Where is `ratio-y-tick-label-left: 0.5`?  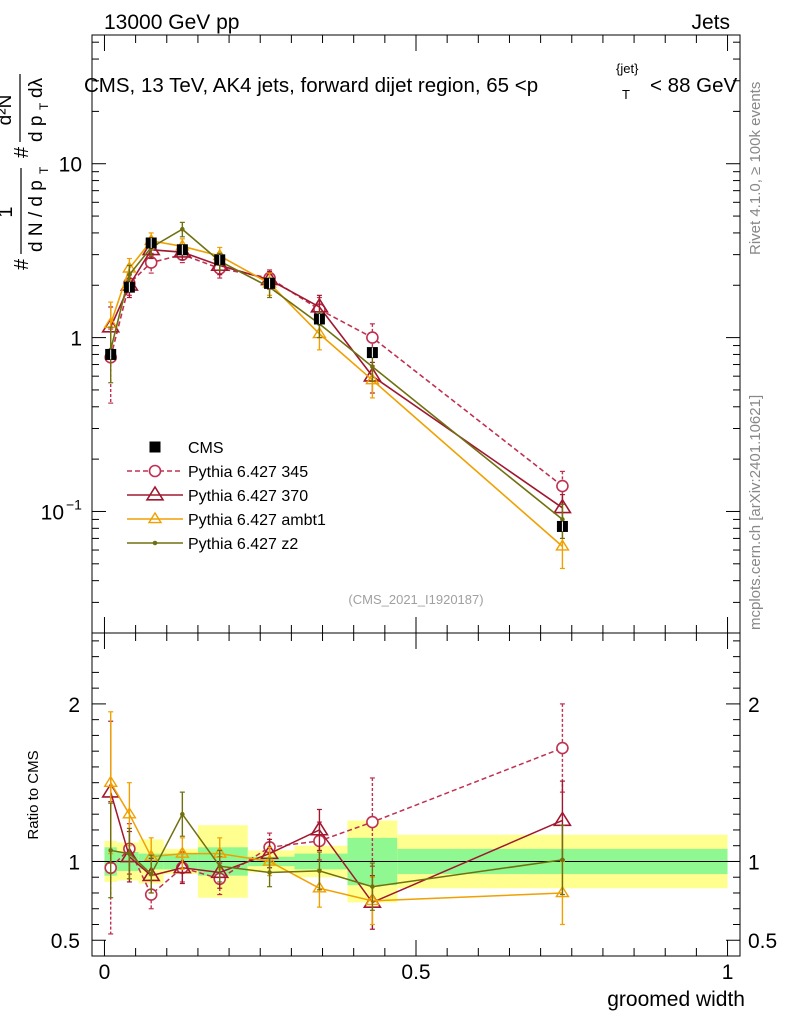
ratio-y-tick-label-left: 0.5 is located at coordinates (65, 941).